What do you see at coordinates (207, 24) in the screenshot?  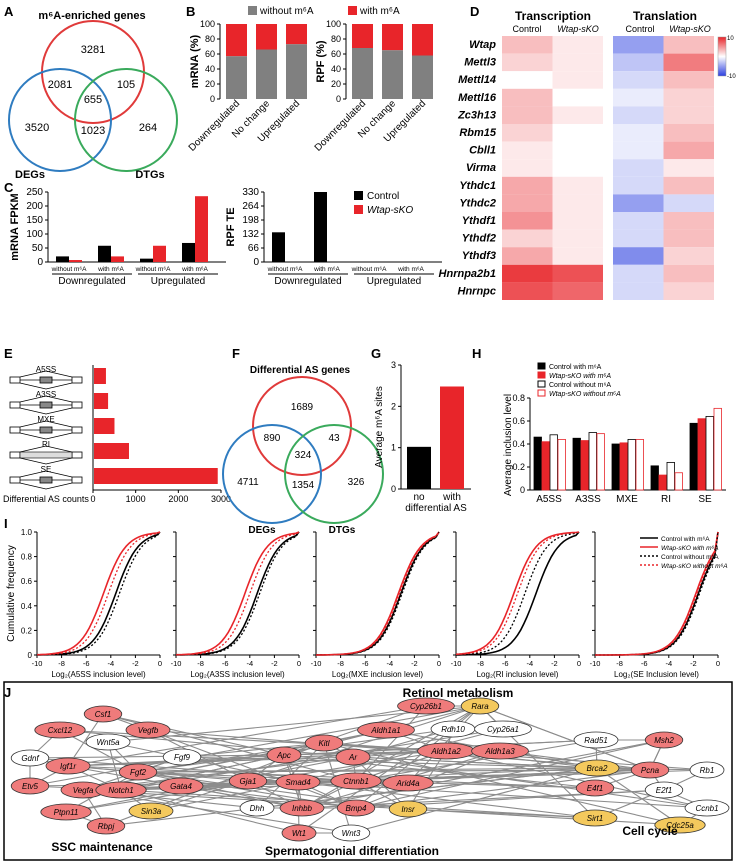 I see `tick-label-y: 100` at bounding box center [207, 24].